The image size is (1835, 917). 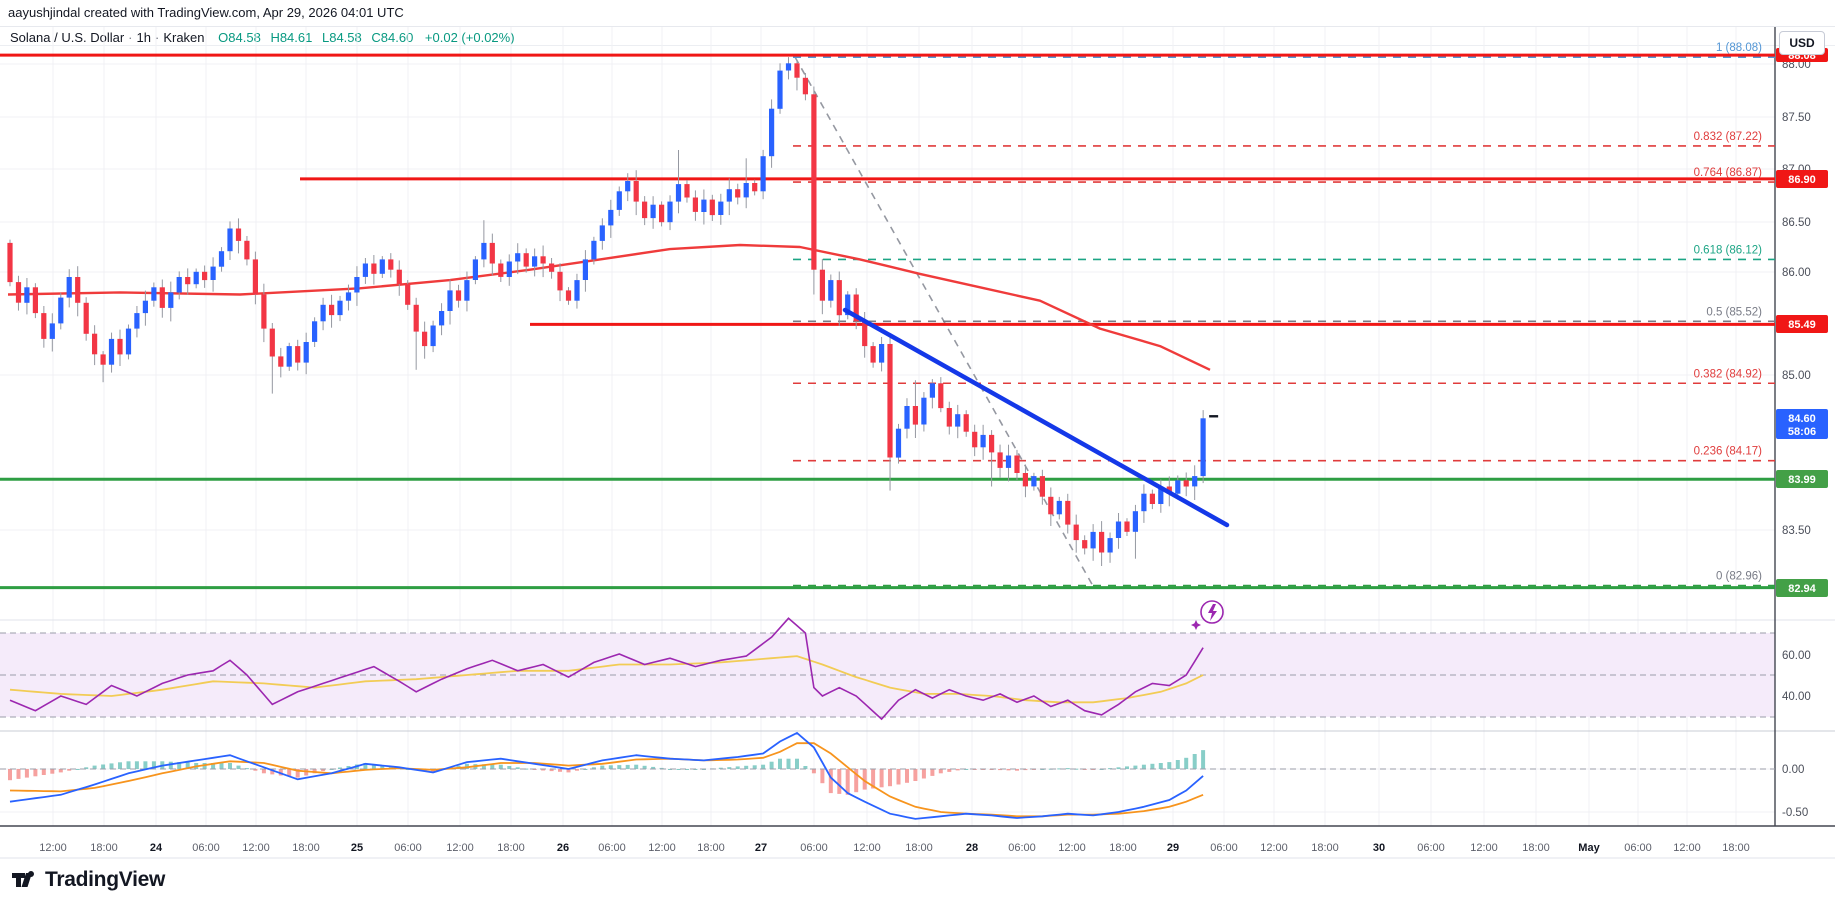 I want to click on price-badge: 82.94, so click(x=1802, y=588).